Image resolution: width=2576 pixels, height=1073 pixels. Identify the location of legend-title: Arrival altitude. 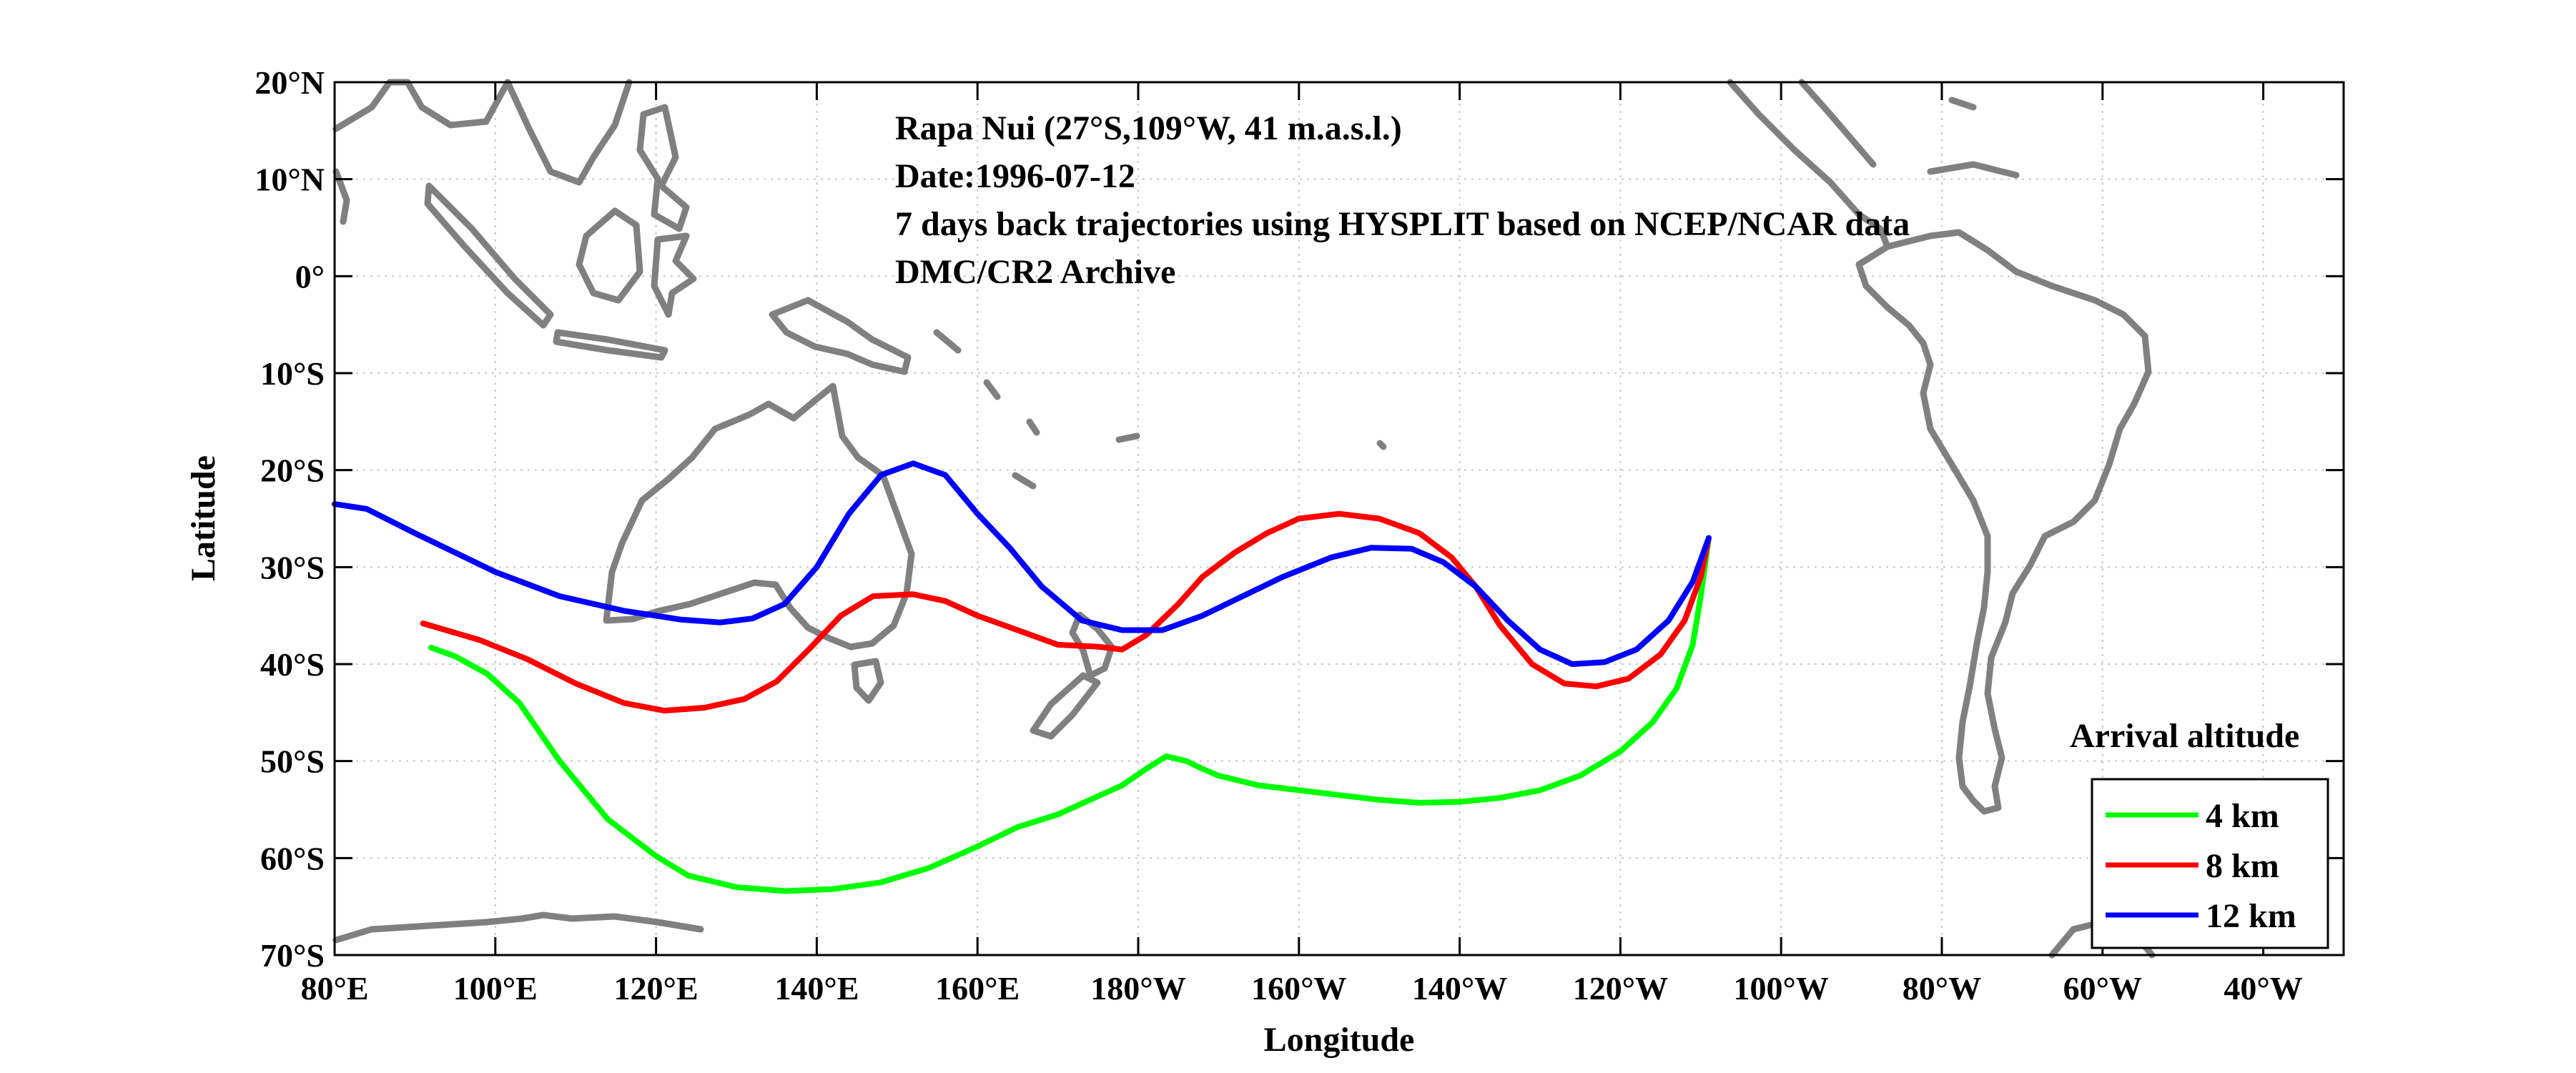
(2184, 736).